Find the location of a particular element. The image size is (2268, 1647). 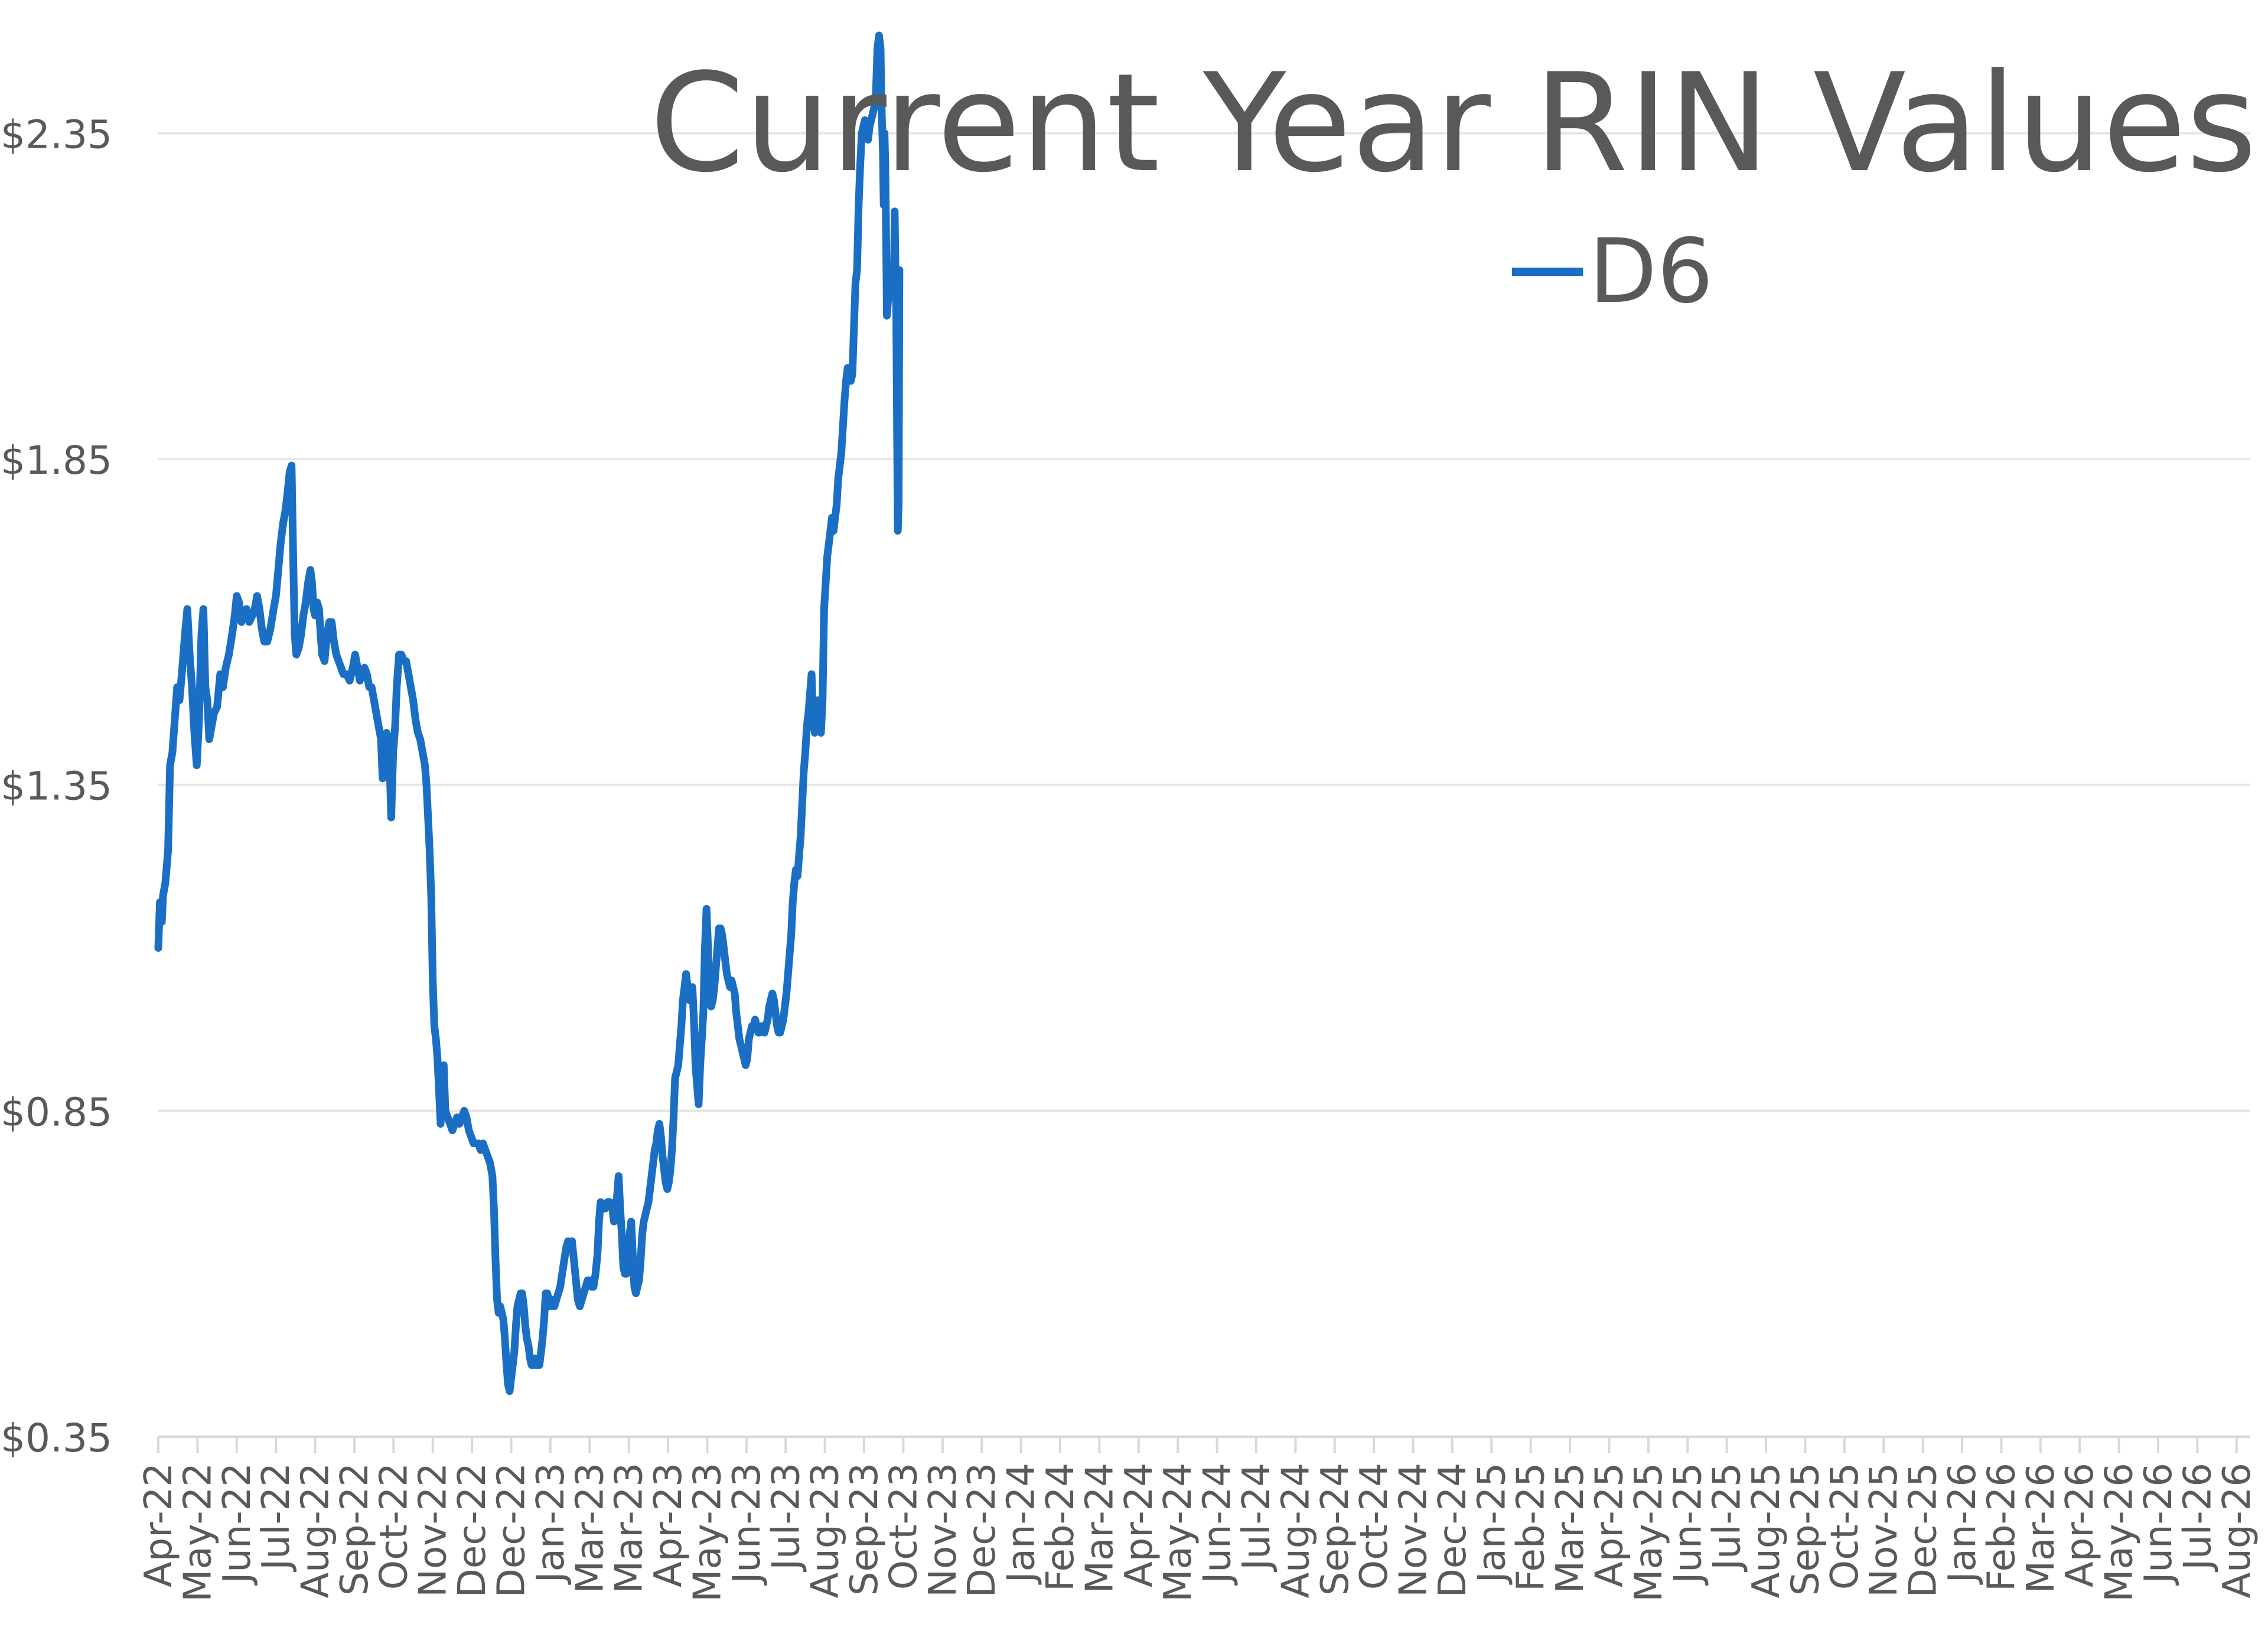

y-tick-label: $1.85 is located at coordinates (56, 460).